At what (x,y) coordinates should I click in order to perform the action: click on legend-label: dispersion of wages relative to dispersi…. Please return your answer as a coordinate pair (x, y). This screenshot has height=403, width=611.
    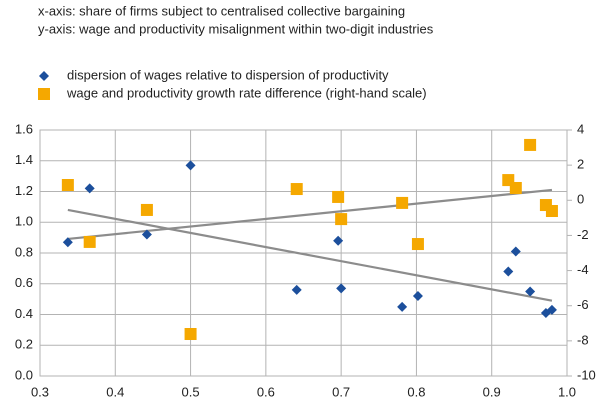
    Looking at the image, I should click on (228, 74).